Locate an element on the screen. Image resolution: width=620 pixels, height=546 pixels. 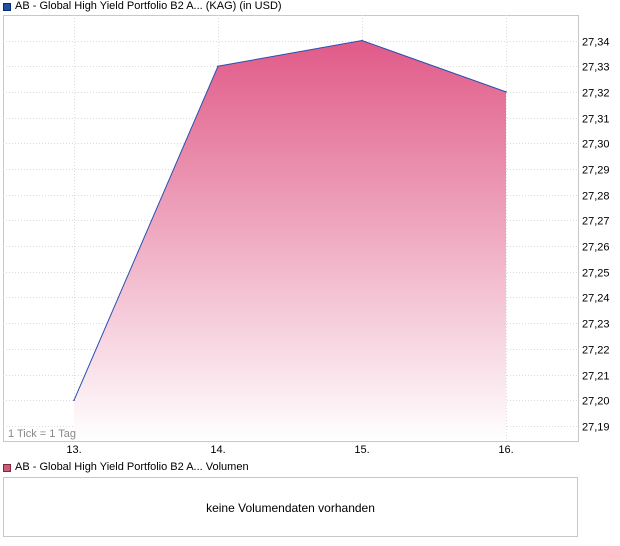
y-tick-label: 27,32 is located at coordinates (596, 94).